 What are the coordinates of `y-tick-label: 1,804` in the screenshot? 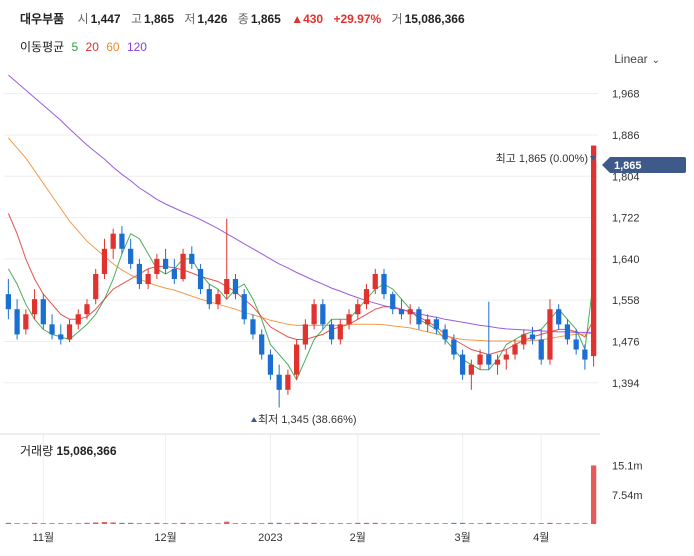 It's located at (626, 177).